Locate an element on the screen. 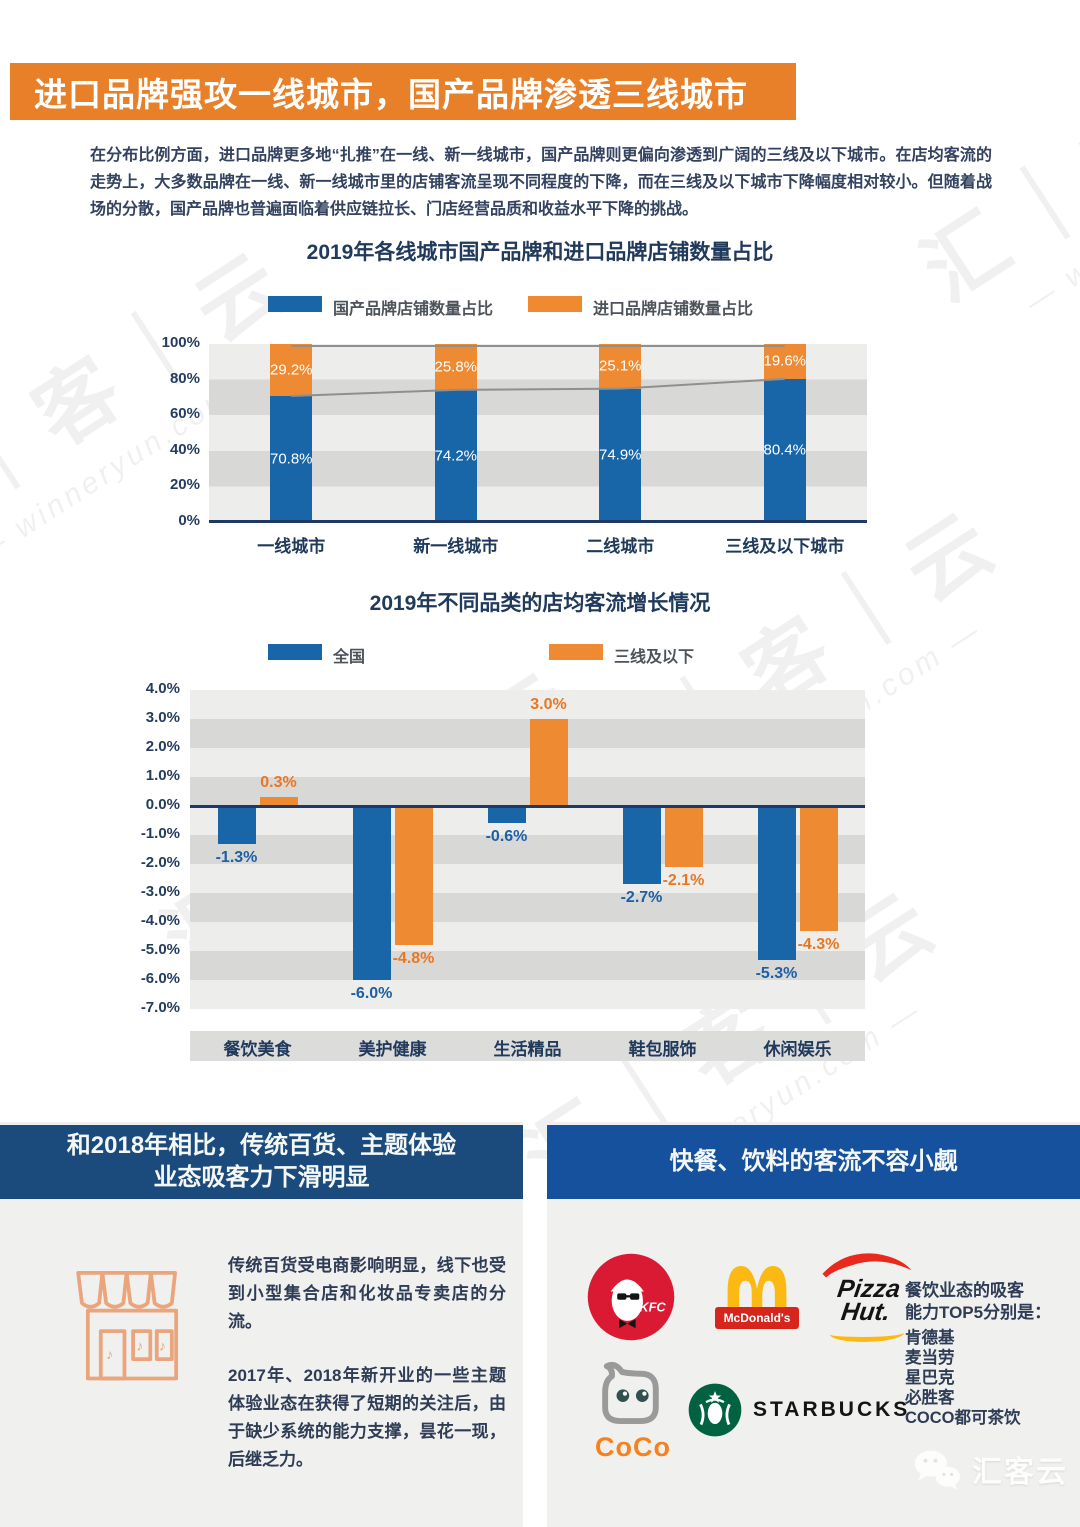 This screenshot has height=1527, width=1080. bar-value-label: -1.3% is located at coordinates (236, 857).